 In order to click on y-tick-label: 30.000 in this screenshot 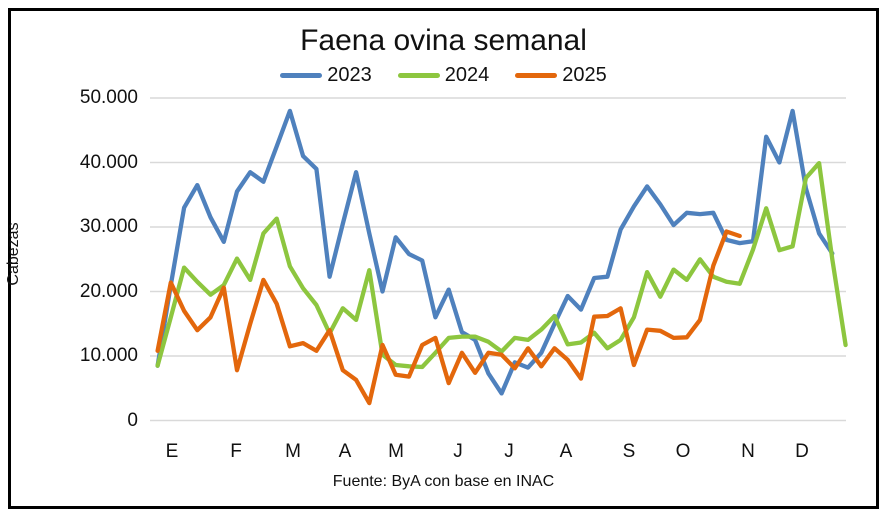, I will do `click(108, 226)`.